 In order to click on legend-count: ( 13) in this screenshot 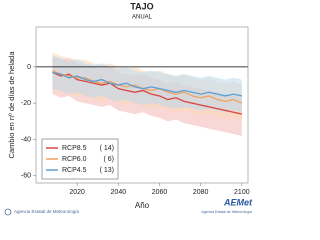, I will do `click(107, 170)`.